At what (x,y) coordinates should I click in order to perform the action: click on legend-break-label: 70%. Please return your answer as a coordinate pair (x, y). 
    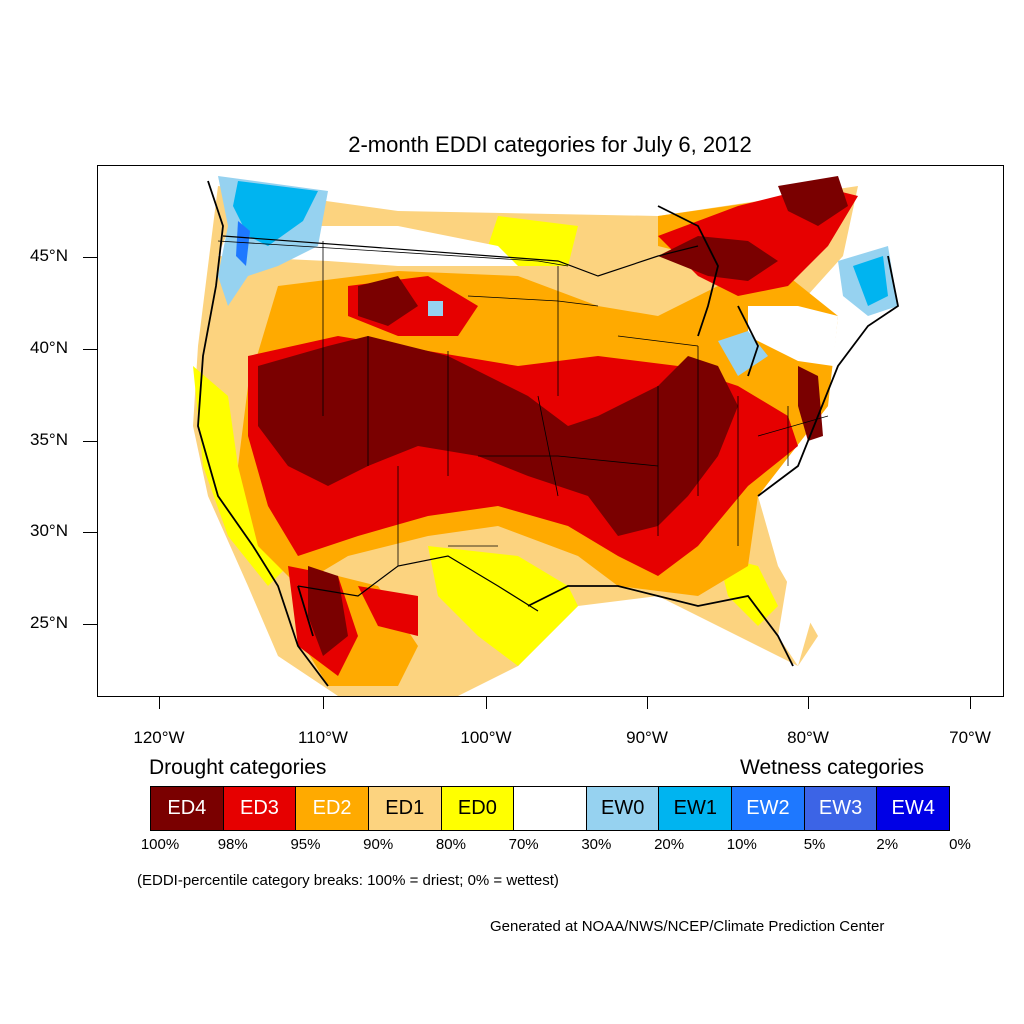
    Looking at the image, I should click on (523, 844).